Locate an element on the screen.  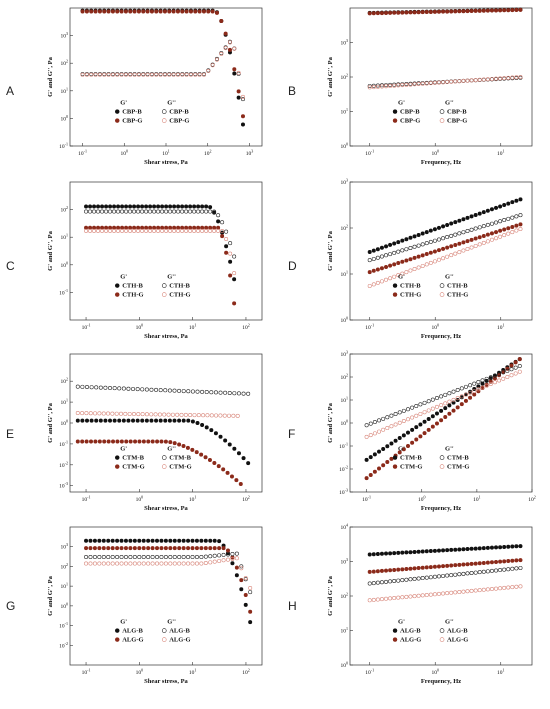
legend-entry: CBP-B is located at coordinates (179, 112).